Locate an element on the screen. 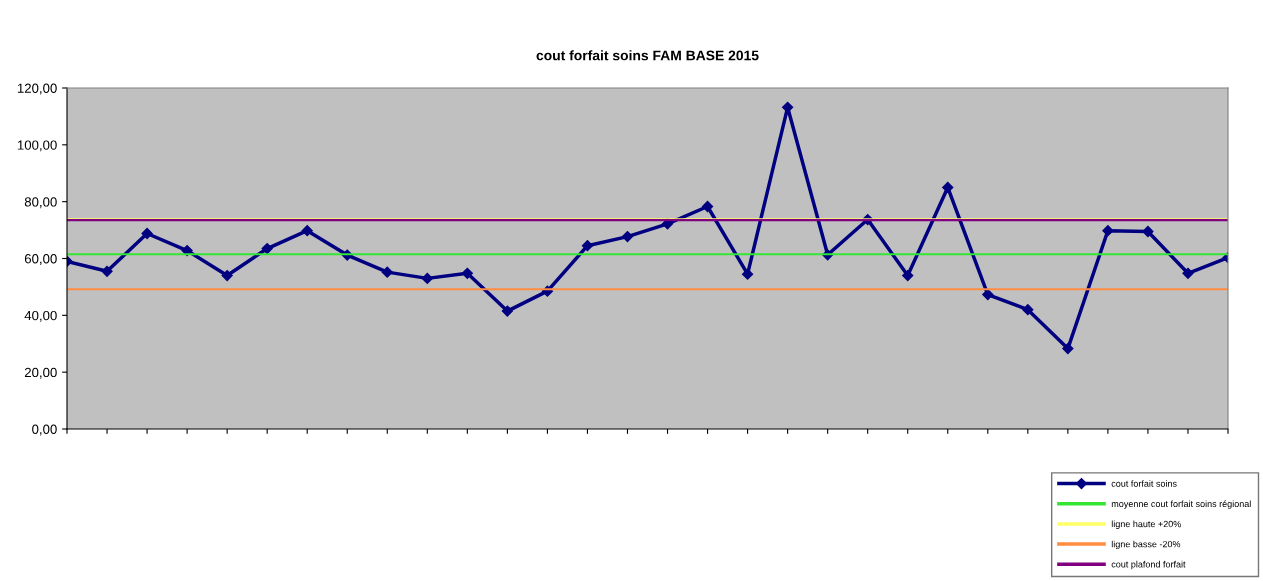 This screenshot has width=1263, height=581. legend-label: ligne basse -20% is located at coordinates (1146, 545).